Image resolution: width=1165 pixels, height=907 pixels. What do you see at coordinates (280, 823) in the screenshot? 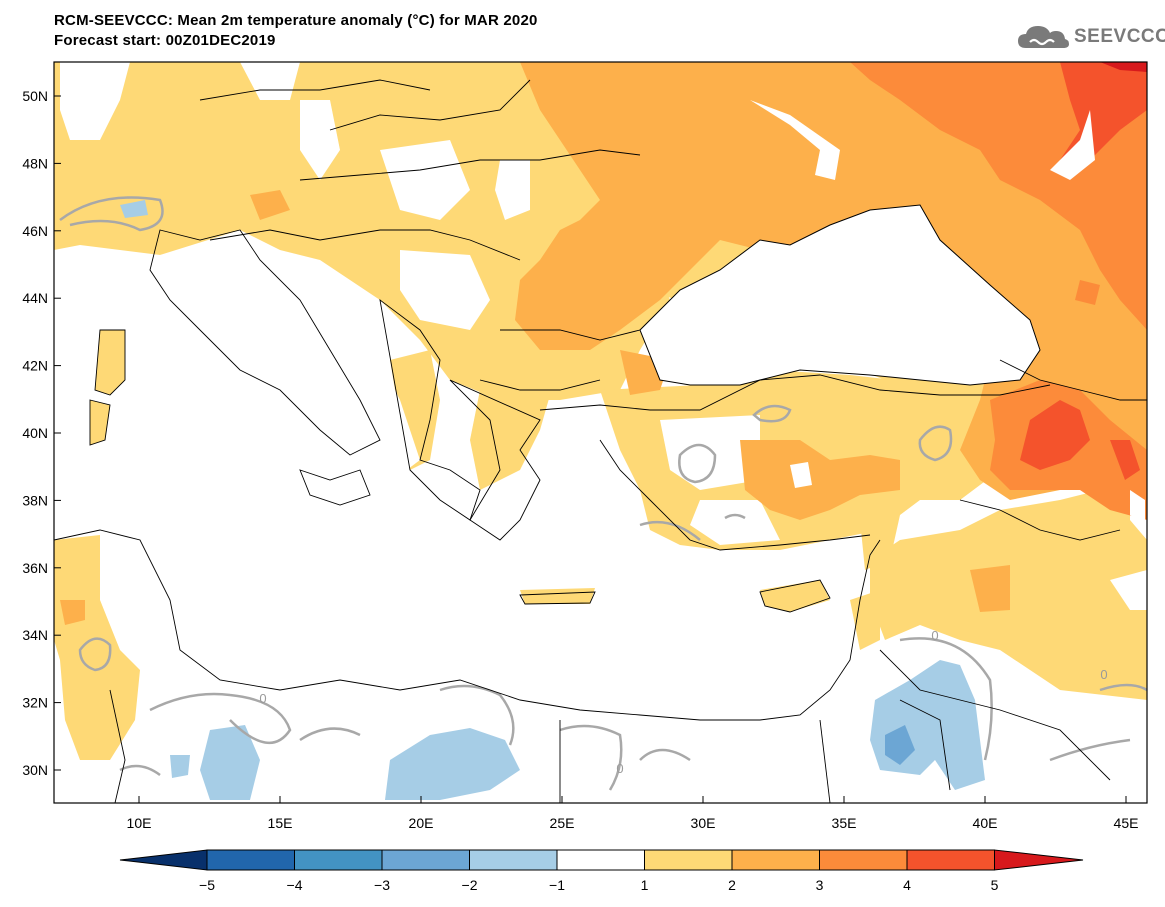
I see `lon-label: 15E` at bounding box center [280, 823].